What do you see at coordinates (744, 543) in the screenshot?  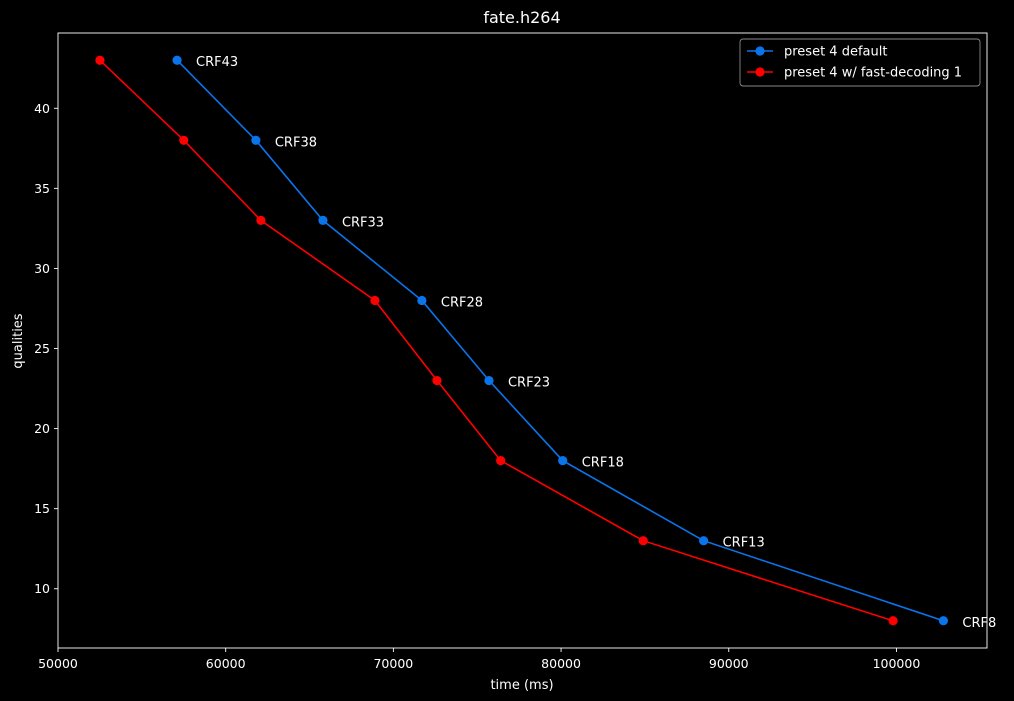 I see `crf-label: CRF13` at bounding box center [744, 543].